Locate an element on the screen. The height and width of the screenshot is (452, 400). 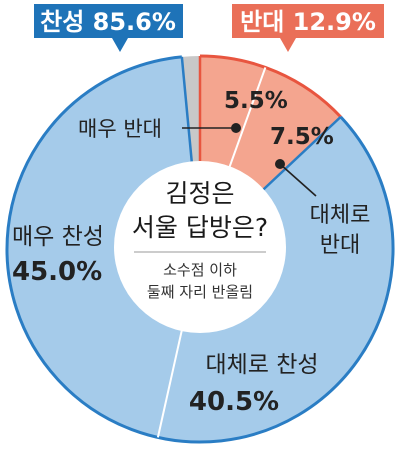
value-moderate-approve: 40.5% is located at coordinates (234, 402).